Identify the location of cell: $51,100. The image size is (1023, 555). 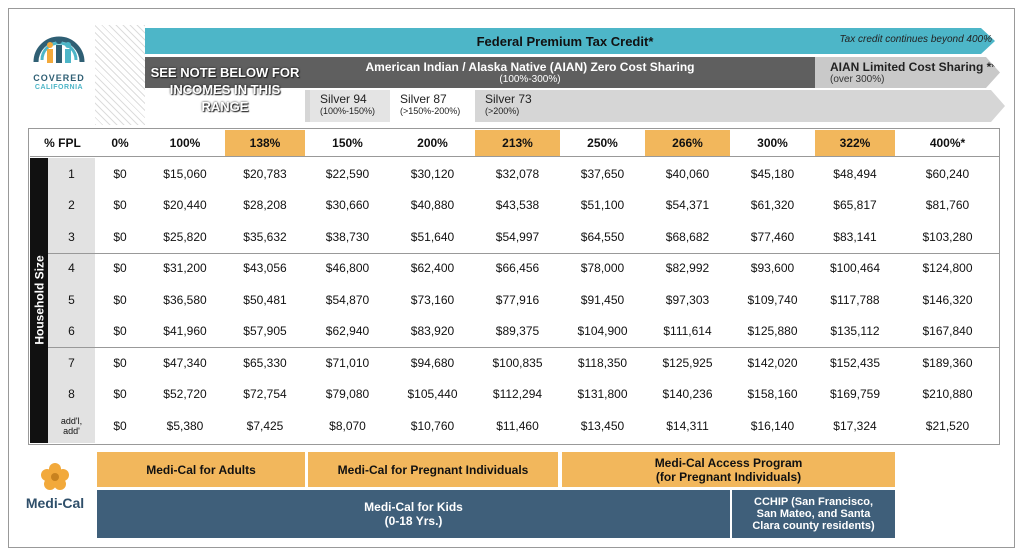
(602, 205).